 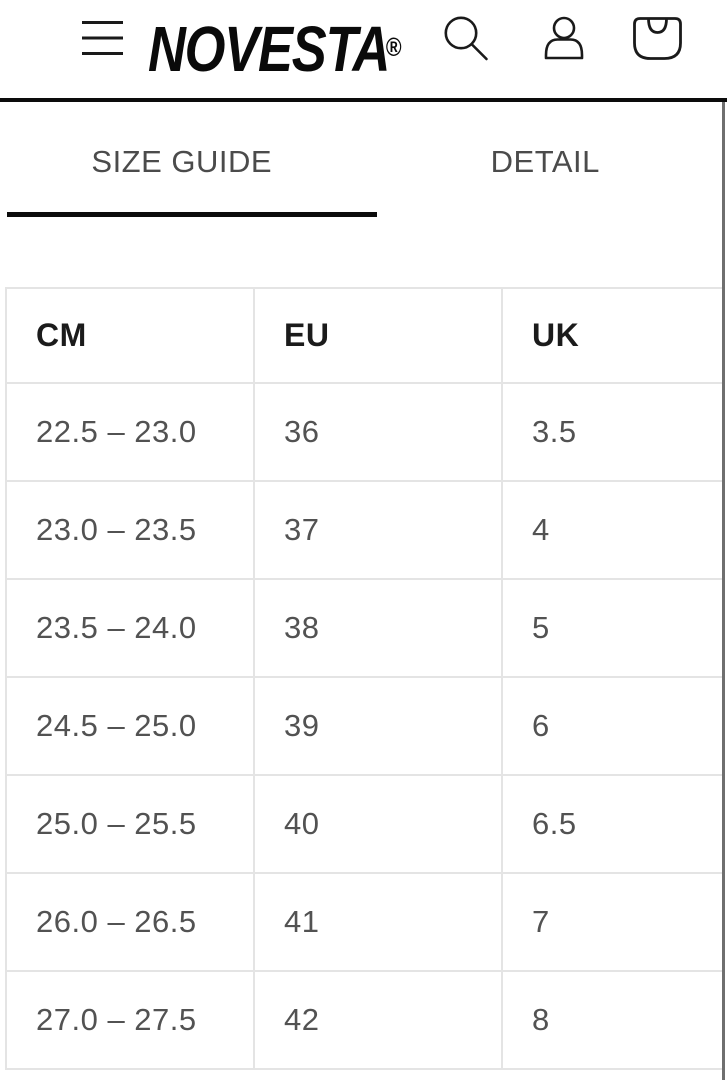 I want to click on header-divider, so click(x=363, y=100).